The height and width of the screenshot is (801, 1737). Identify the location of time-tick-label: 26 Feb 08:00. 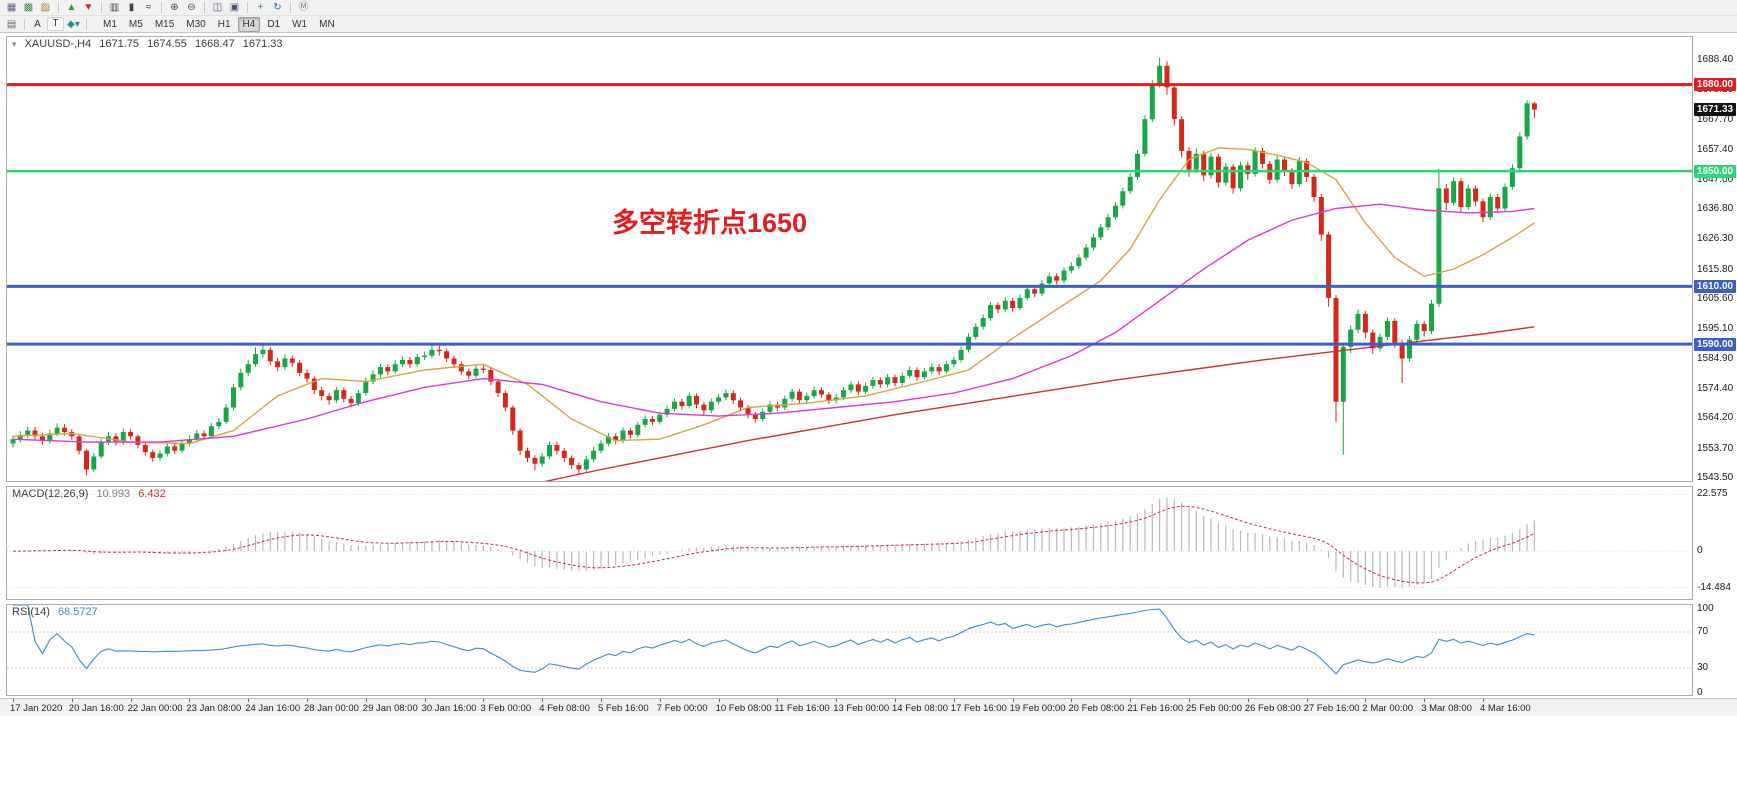
(1272, 708).